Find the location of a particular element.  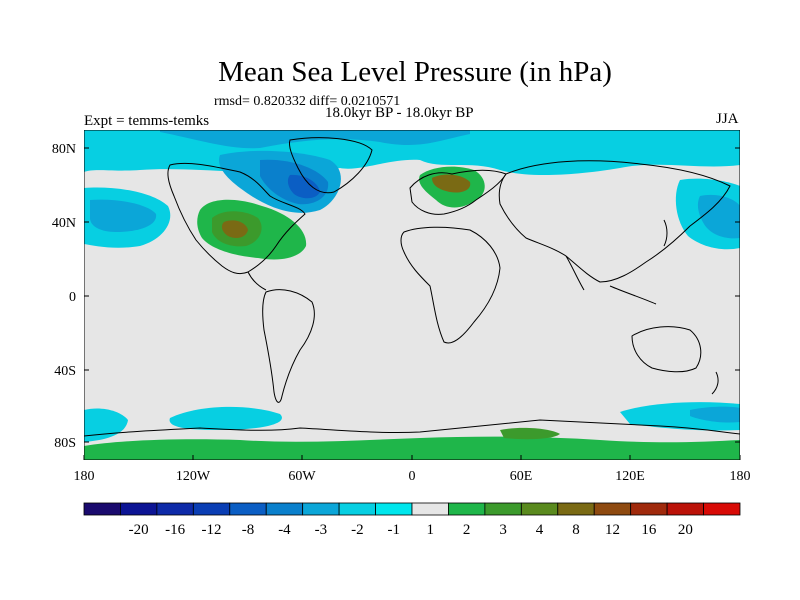

colorbar-label: 16 is located at coordinates (649, 530).